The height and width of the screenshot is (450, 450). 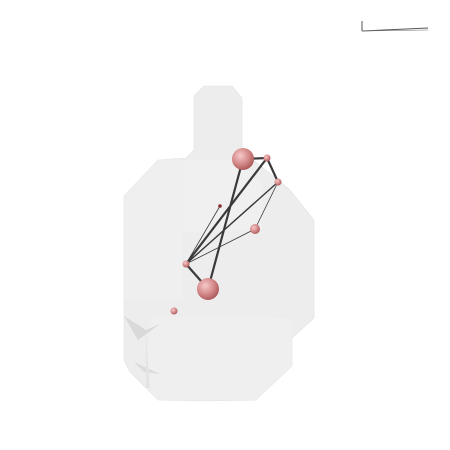 I want to click on node-n2, so click(x=267, y=158).